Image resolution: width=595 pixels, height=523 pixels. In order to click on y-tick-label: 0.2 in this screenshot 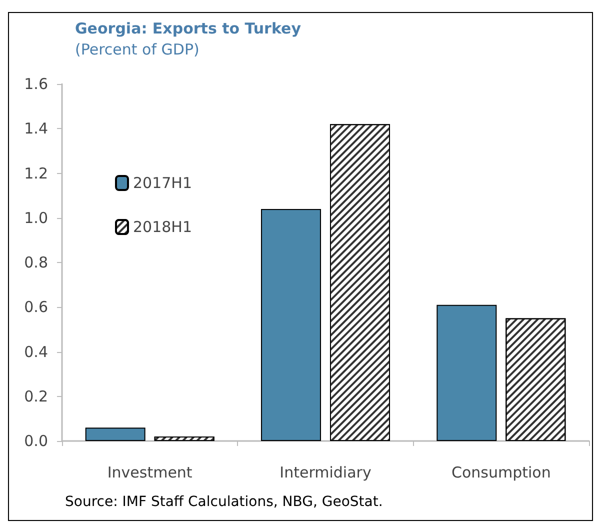, I will do `click(36, 396)`.